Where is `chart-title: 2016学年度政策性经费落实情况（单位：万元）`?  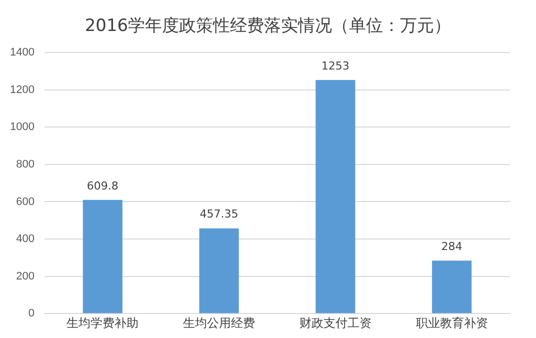
chart-title: 2016学年度政策性经费落实情况（单位：万元） is located at coordinates (268, 26).